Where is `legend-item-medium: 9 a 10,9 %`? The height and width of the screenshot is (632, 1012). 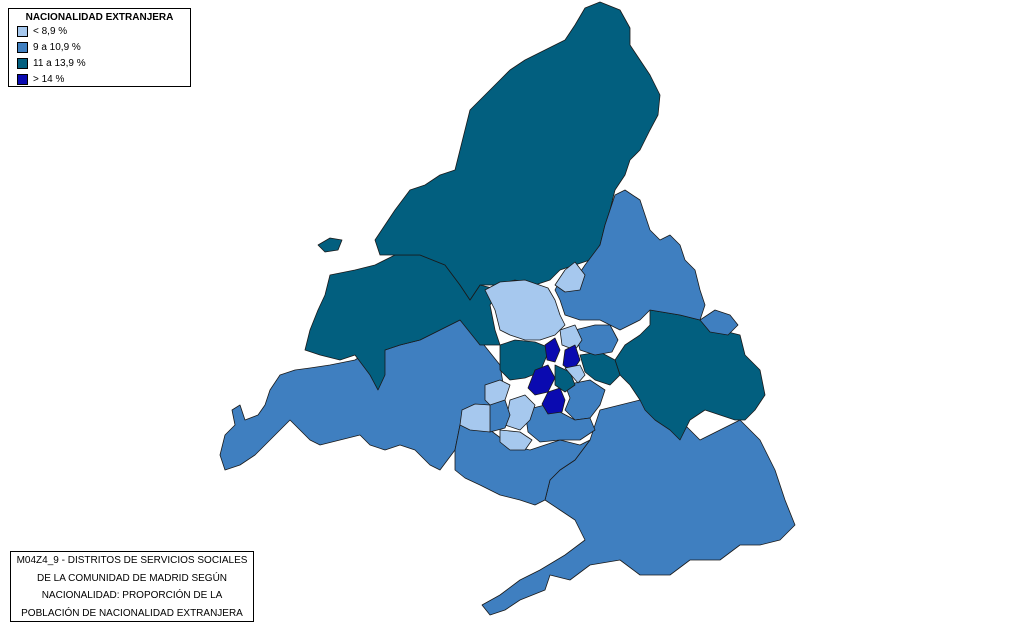 legend-item-medium: 9 a 10,9 % is located at coordinates (103, 47).